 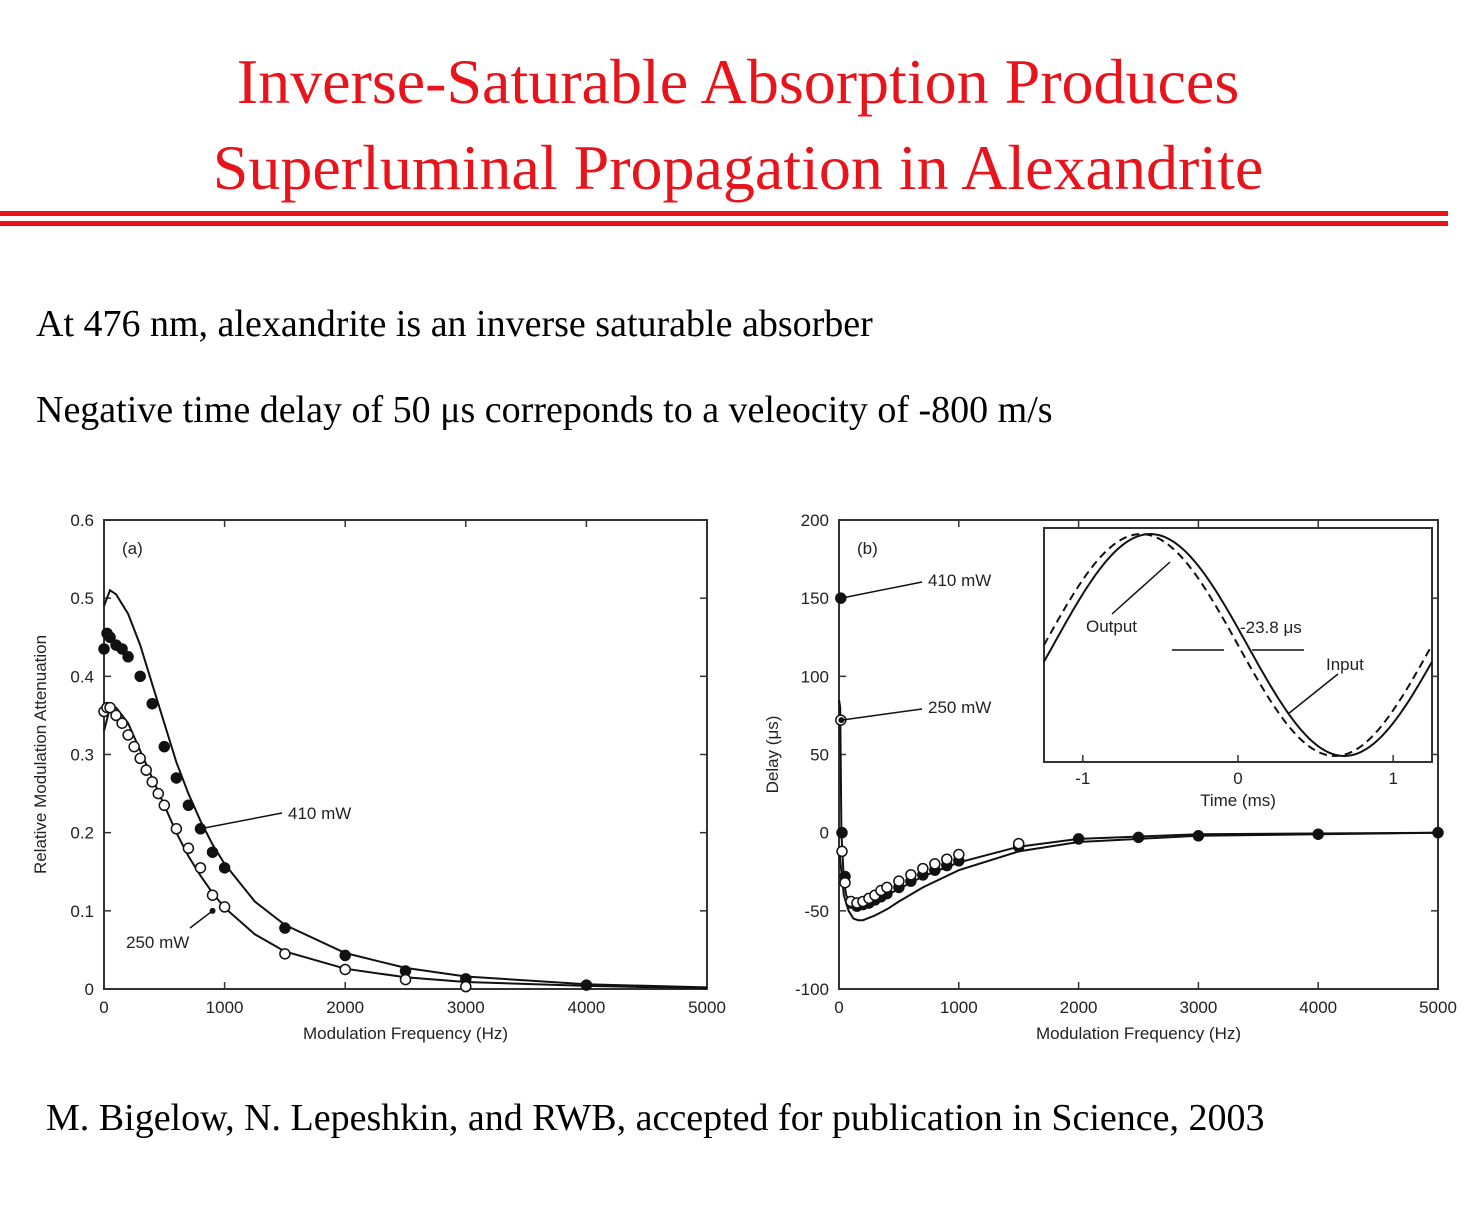 What do you see at coordinates (40, 754) in the screenshot?
I see `y-axis-label: Relative Modulation Attenuation` at bounding box center [40, 754].